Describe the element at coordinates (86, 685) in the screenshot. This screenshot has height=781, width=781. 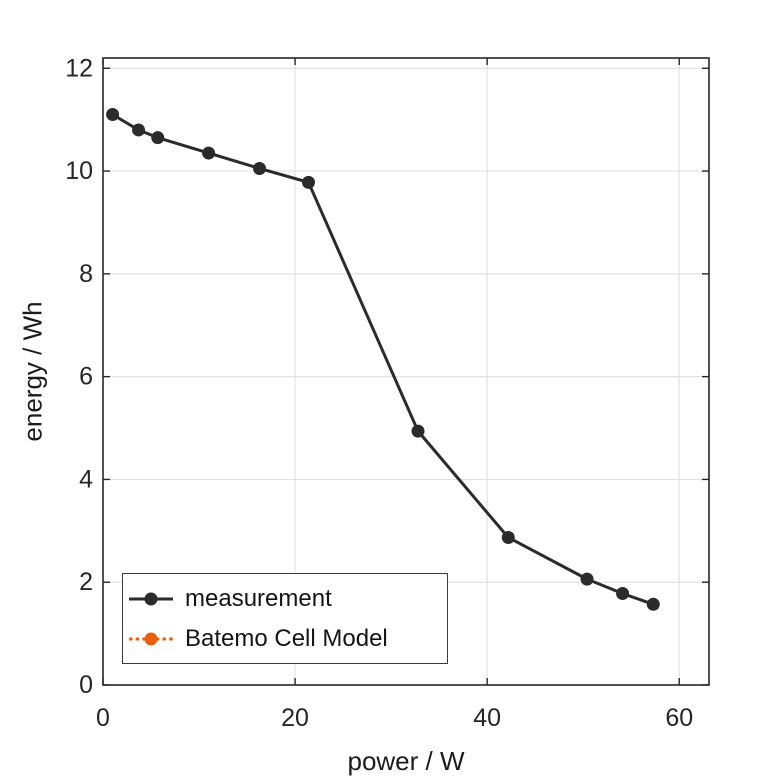
I see `y-tick-label: 0` at that location.